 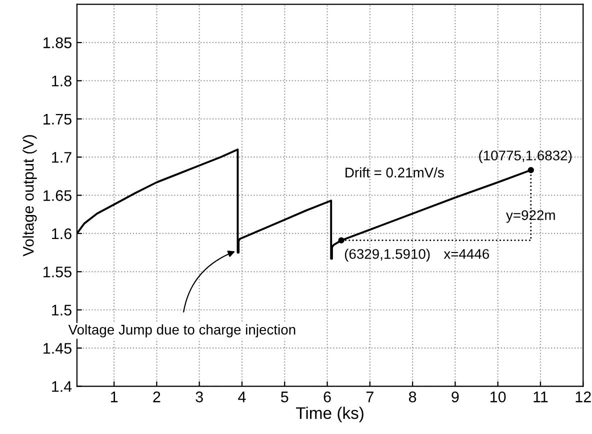 I want to click on x-tick-label: 9, so click(x=455, y=397).